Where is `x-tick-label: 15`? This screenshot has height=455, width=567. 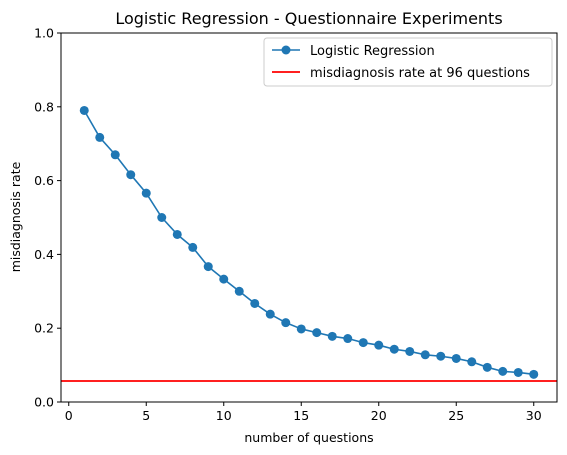 x-tick-label: 15 is located at coordinates (301, 415).